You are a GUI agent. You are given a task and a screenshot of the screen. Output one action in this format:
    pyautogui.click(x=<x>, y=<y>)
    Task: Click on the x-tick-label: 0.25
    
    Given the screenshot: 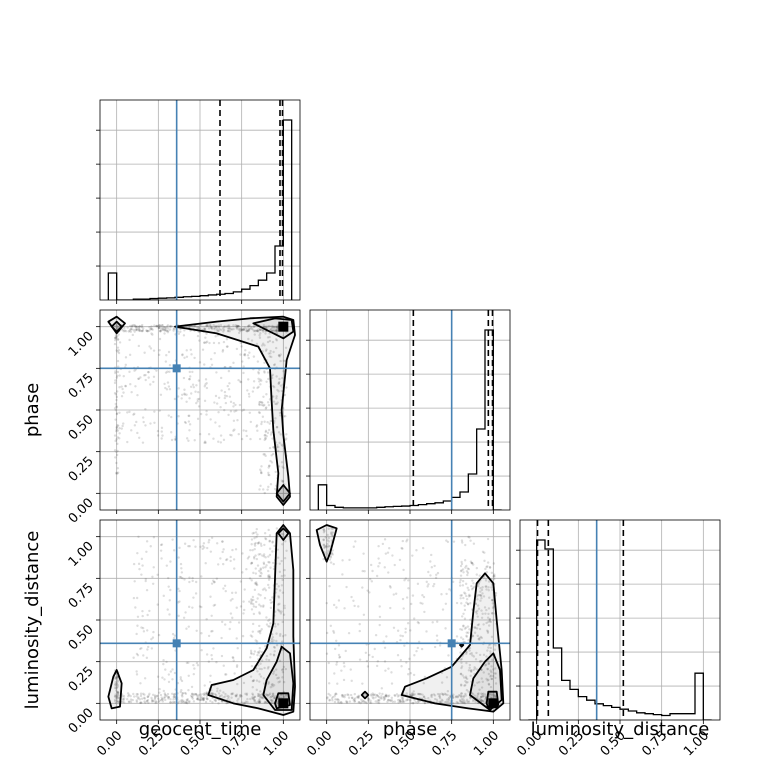 What is the action you would take?
    pyautogui.click(x=361, y=743)
    